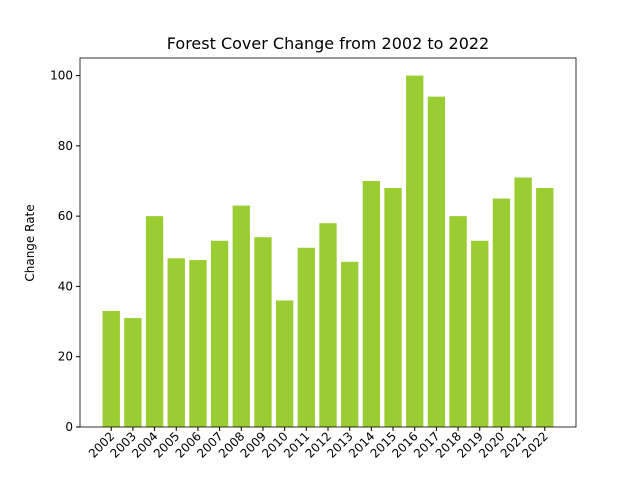 This screenshot has width=640, height=480. I want to click on chart-title: Forest Cover Change from 2002 to 2022, so click(328, 43).